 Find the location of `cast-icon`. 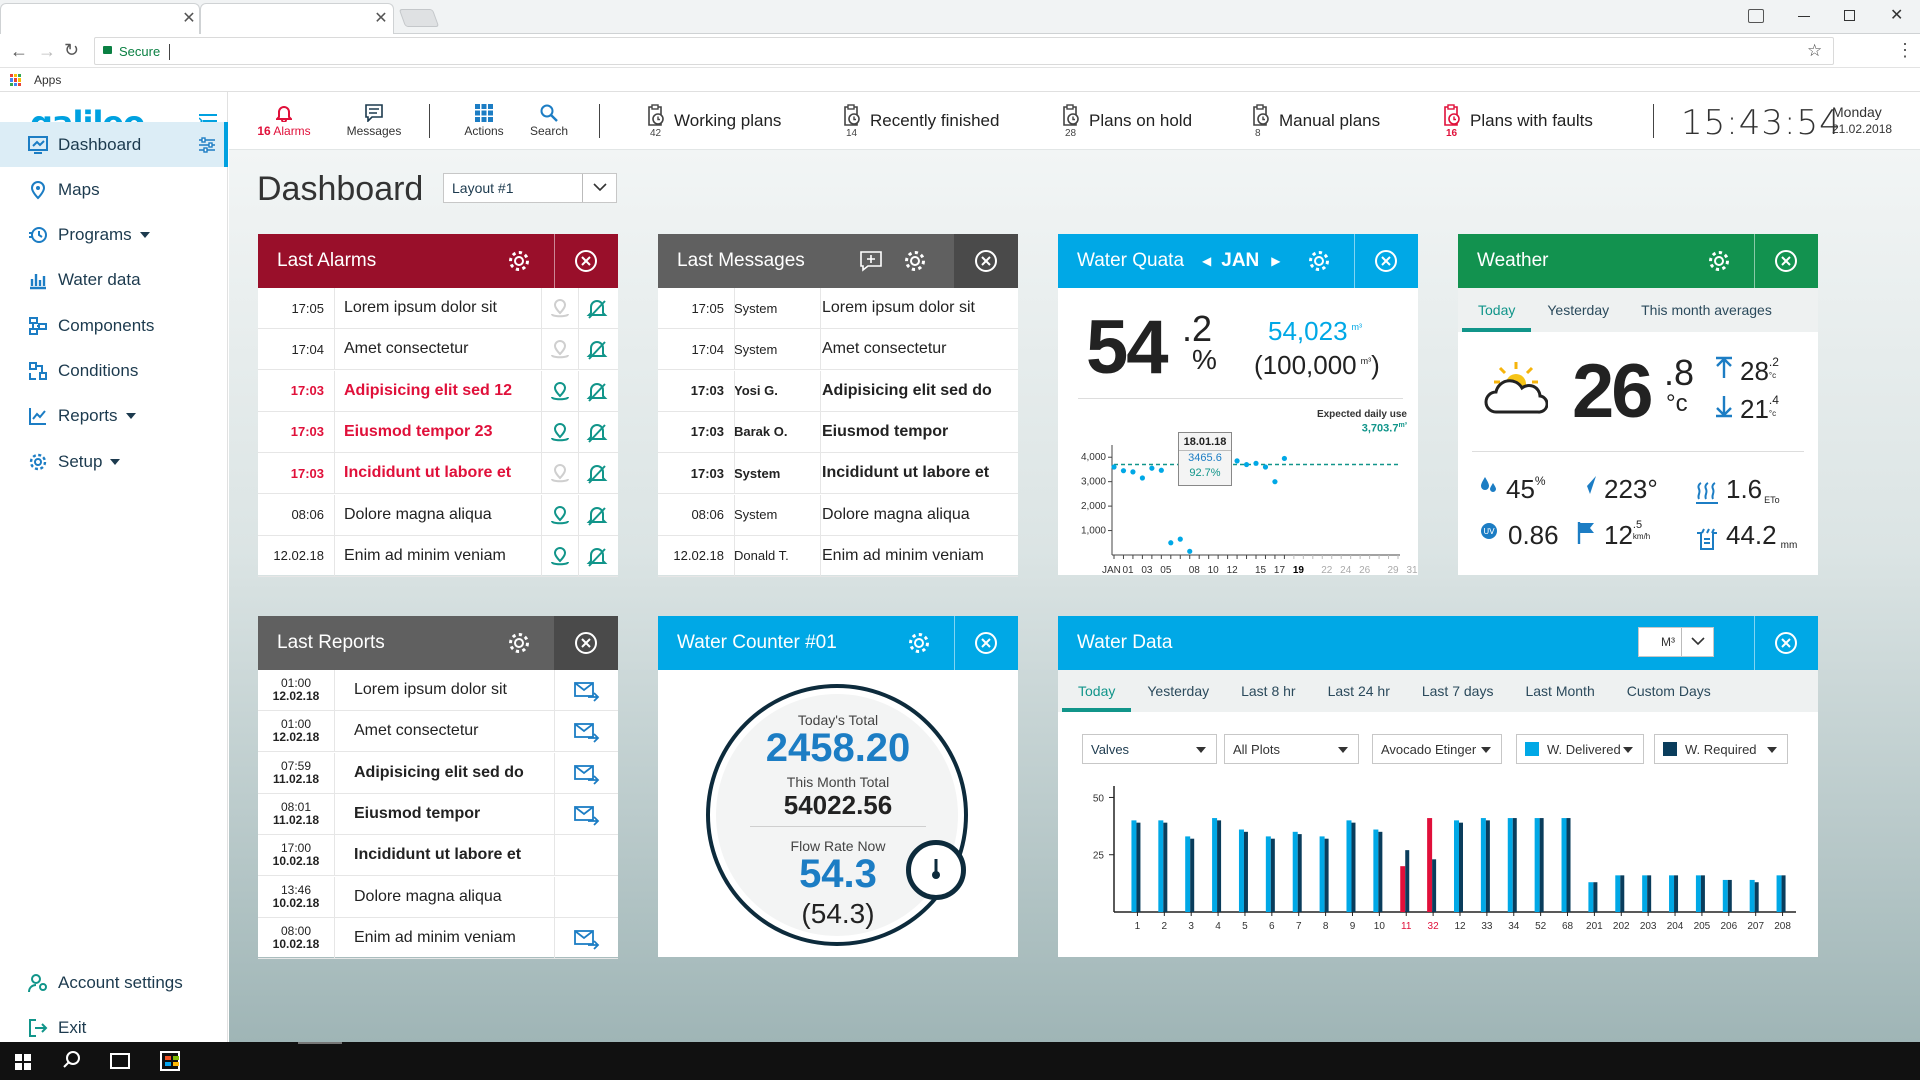

cast-icon is located at coordinates (1756, 16).